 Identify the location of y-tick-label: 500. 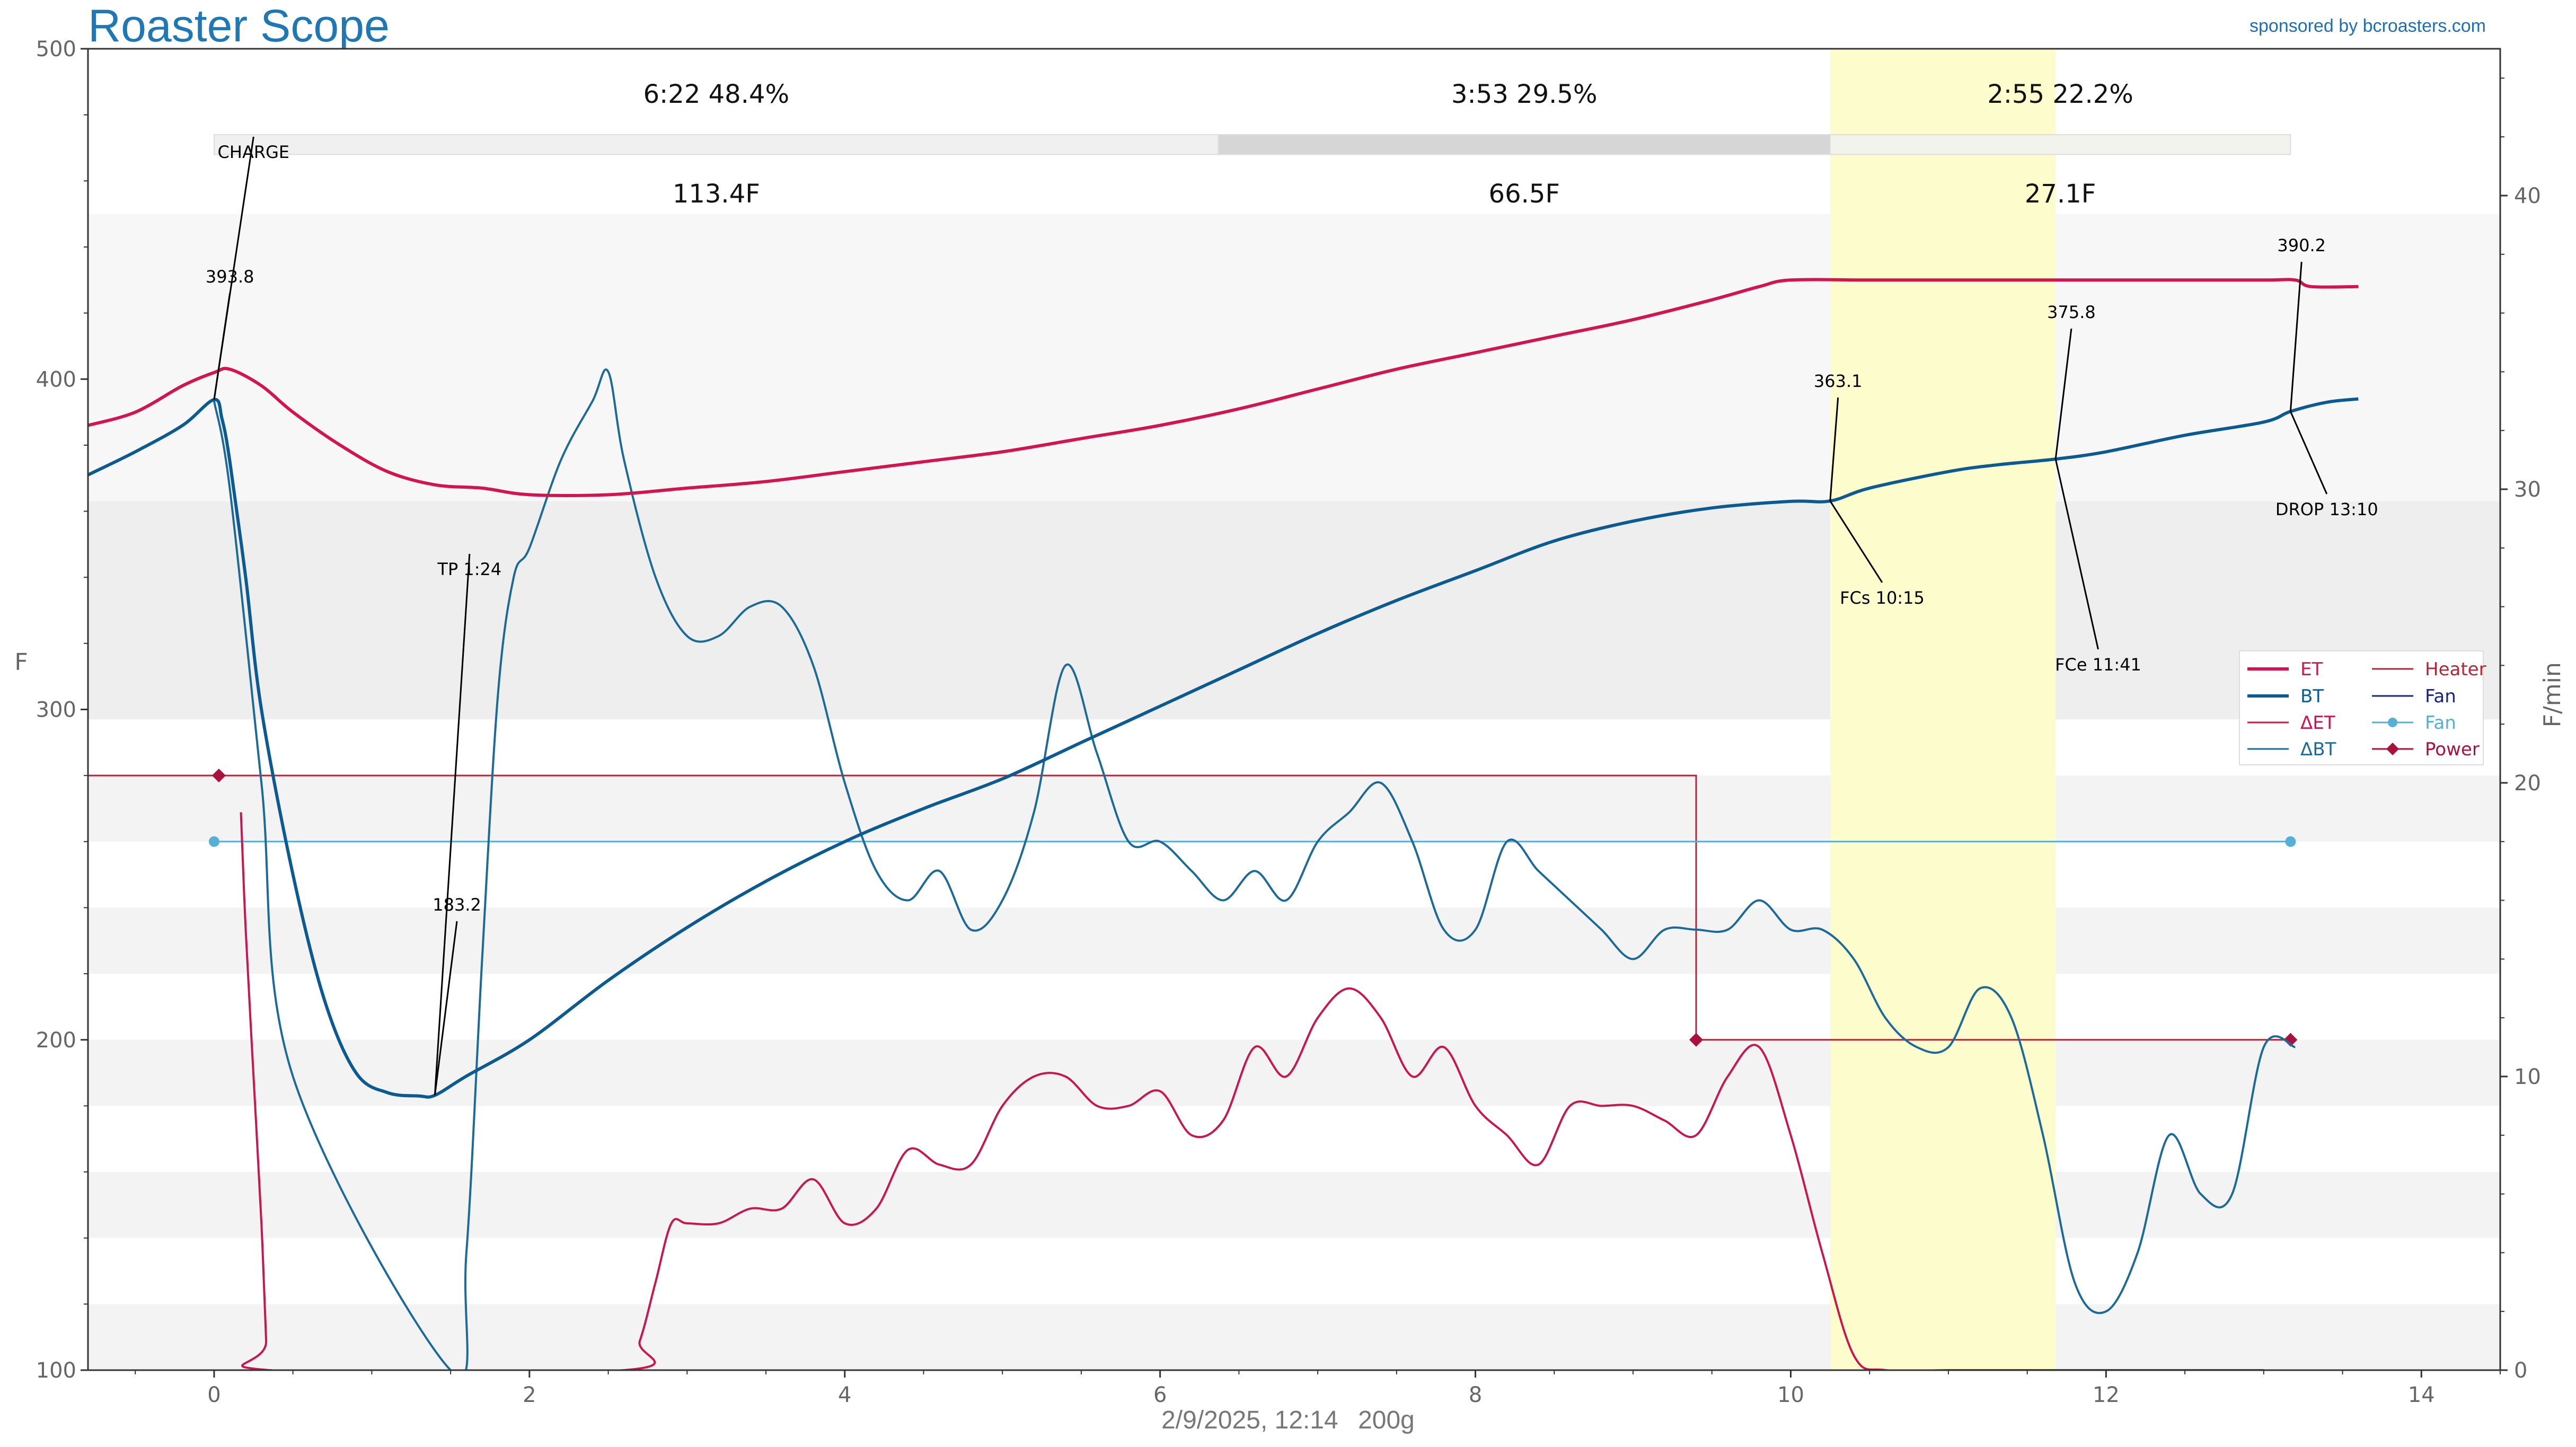
(56, 49).